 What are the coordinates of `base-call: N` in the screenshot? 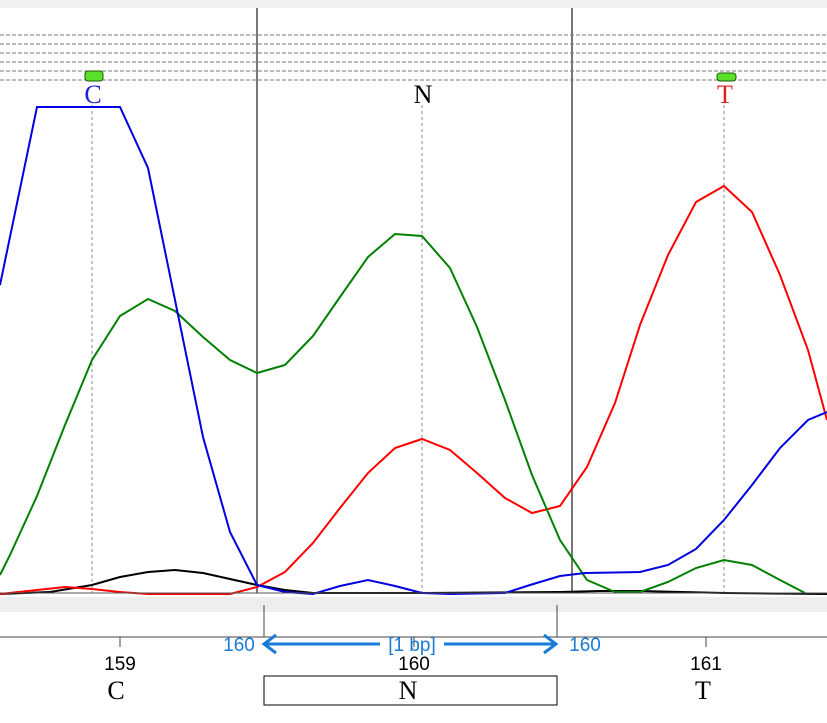 It's located at (423, 94).